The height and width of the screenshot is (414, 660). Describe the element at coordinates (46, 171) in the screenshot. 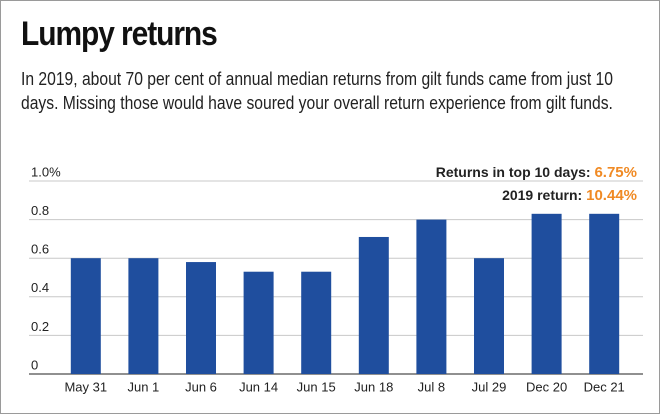

I see `y-tick-label: 1.0%` at that location.